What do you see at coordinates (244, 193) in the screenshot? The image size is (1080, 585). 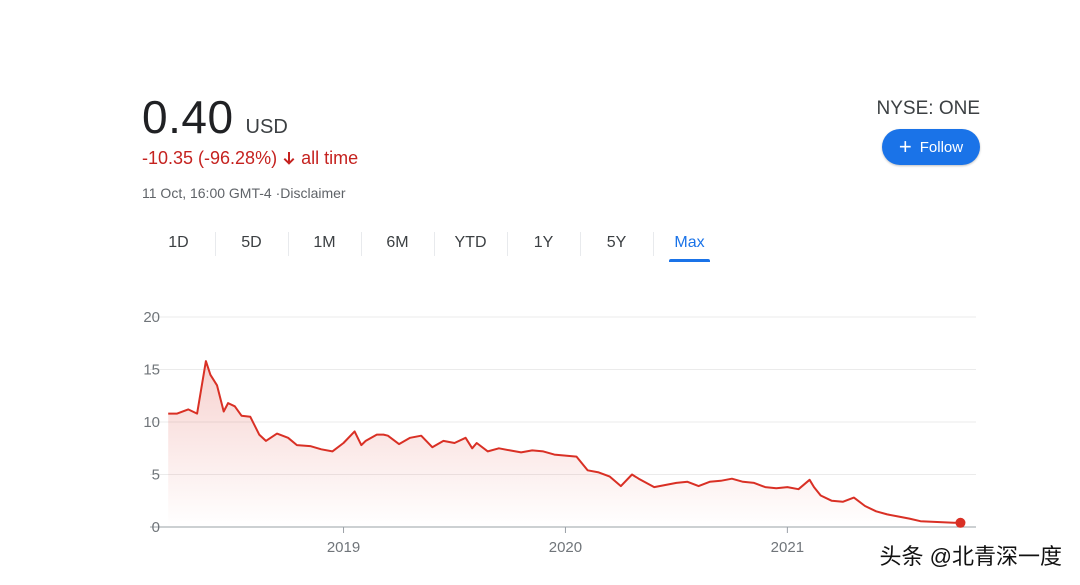 I see `timestamp-disclaimer: 11 Oct, 16:00 GMT-4 ·Disclaimer` at bounding box center [244, 193].